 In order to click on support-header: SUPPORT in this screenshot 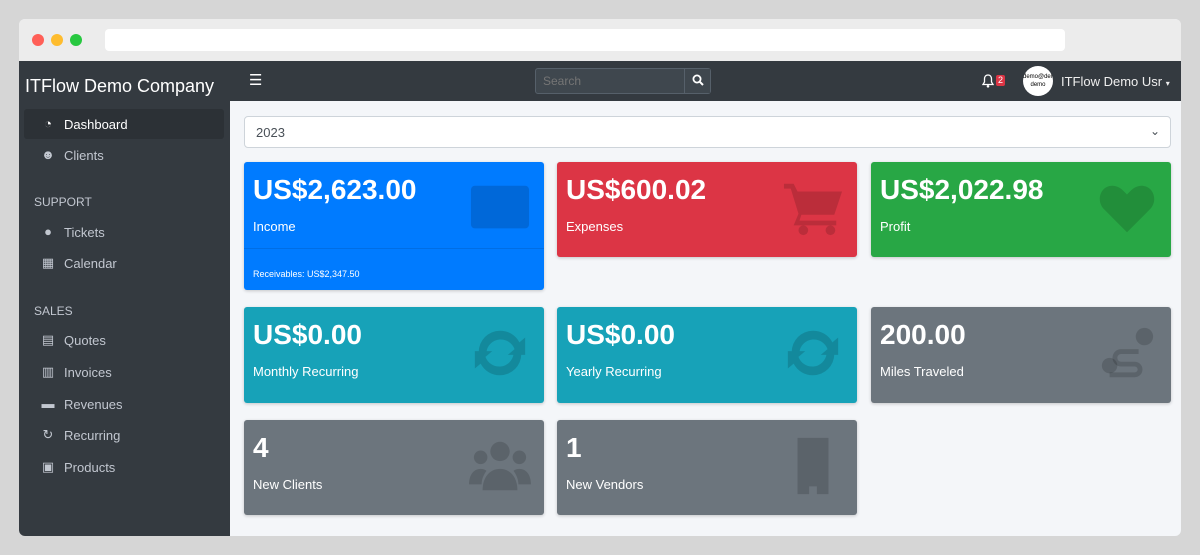, I will do `click(63, 202)`.